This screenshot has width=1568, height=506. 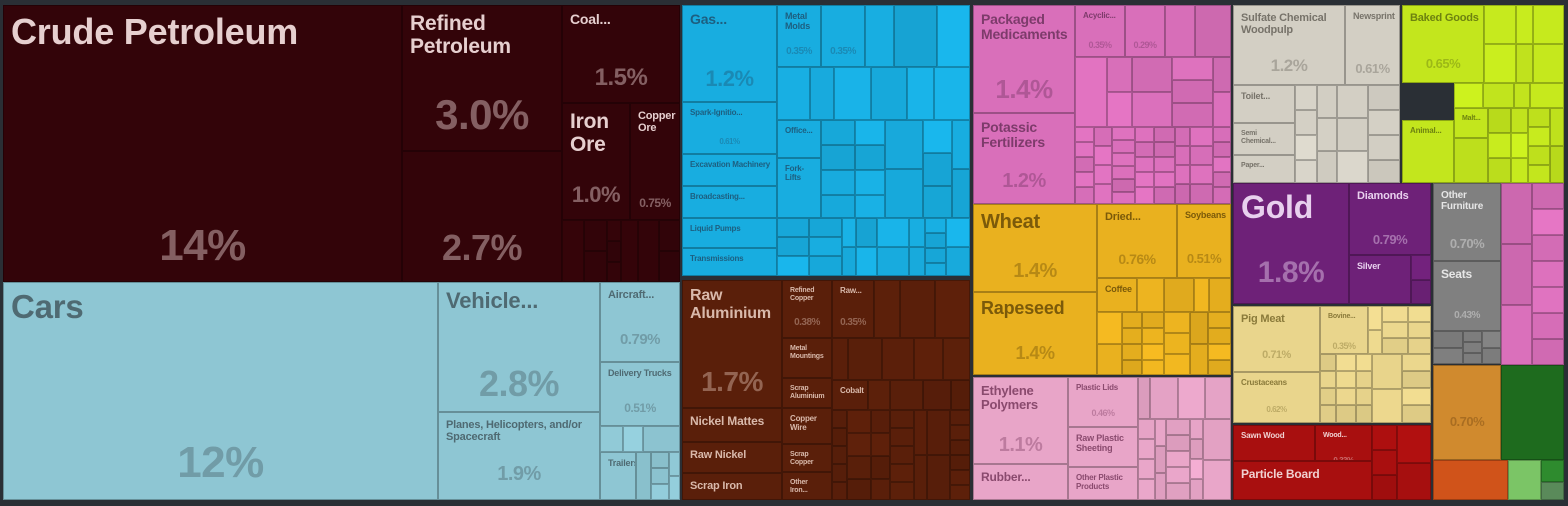 I want to click on tile-copper-ore: Copper Ore 0.75%, so click(x=655, y=161).